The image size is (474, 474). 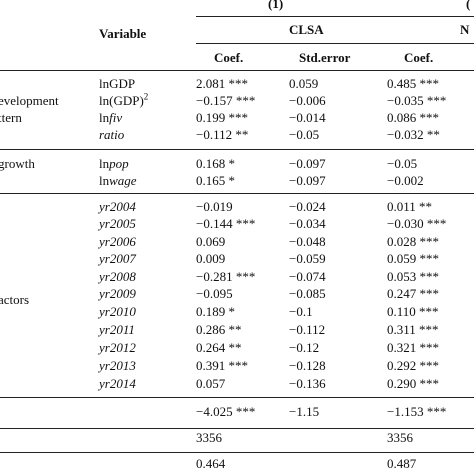 I want to click on coef-value: 0.189 *, so click(x=215, y=311).